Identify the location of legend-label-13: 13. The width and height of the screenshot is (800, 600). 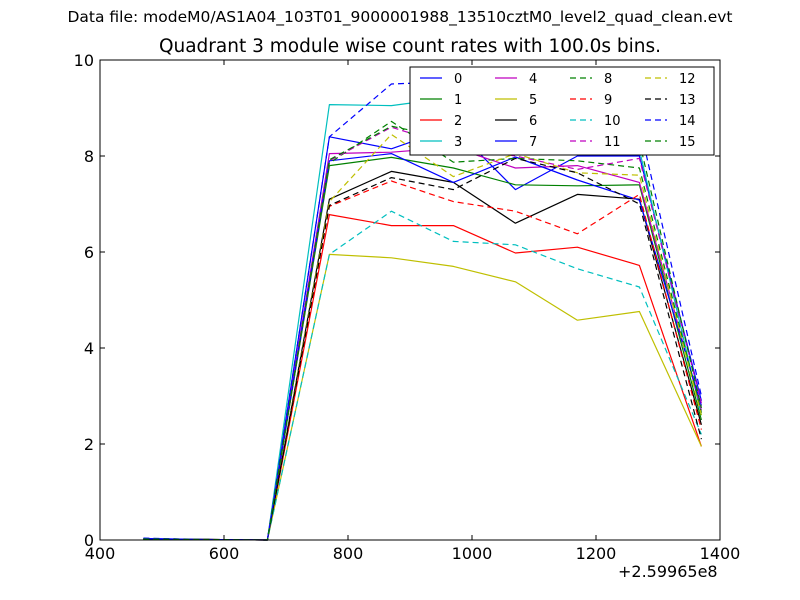
(687, 100).